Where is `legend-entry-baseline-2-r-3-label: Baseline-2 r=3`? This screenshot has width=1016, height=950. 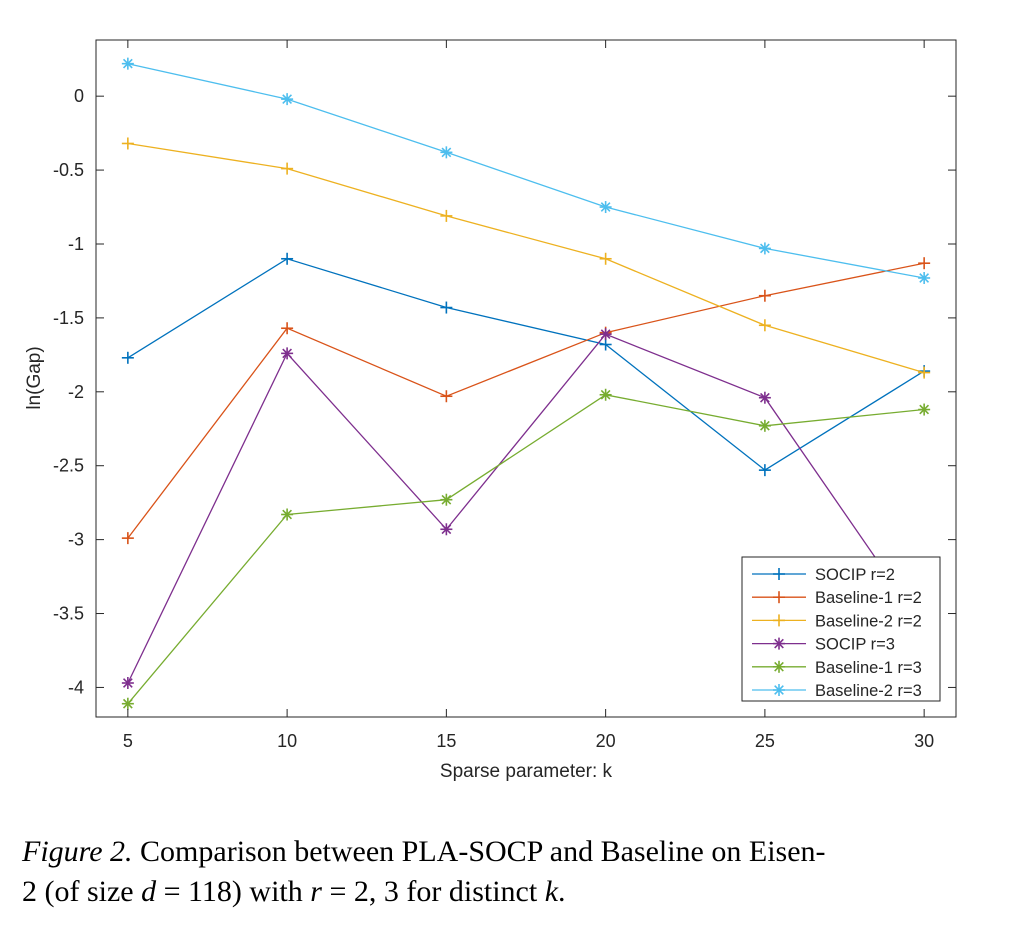 legend-entry-baseline-2-r-3-label: Baseline-2 r=3 is located at coordinates (868, 691).